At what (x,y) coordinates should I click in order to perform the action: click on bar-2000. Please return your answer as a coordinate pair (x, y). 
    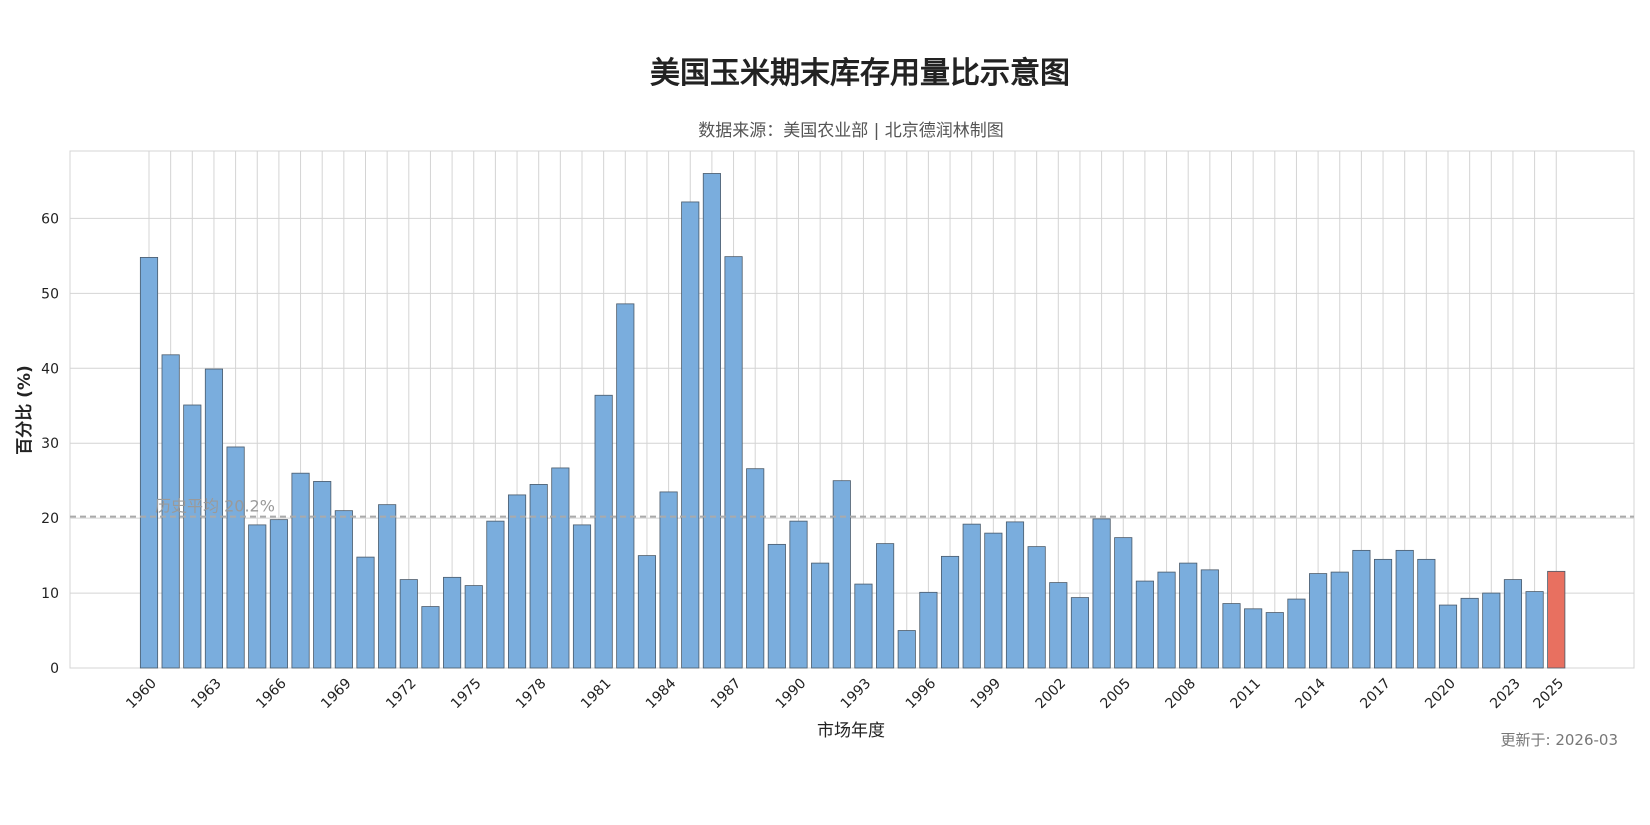
    Looking at the image, I should click on (1015, 595).